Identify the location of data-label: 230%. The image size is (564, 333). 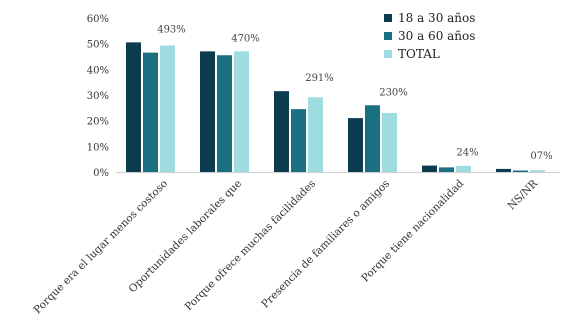
(393, 92).